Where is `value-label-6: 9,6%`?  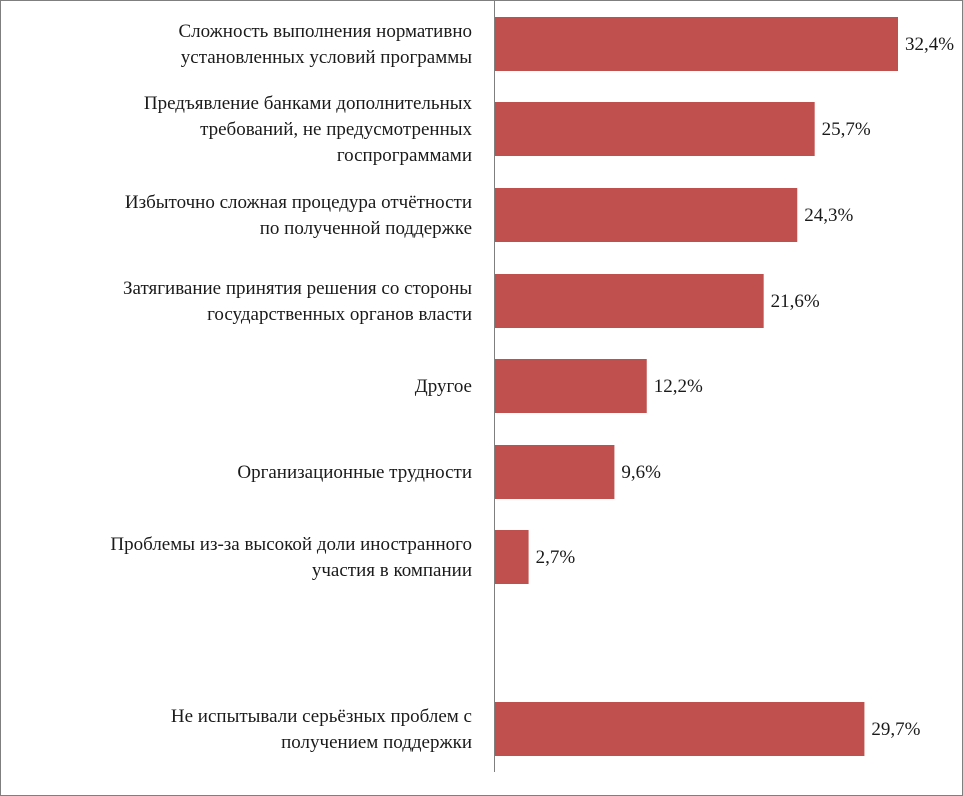 value-label-6: 9,6% is located at coordinates (641, 472).